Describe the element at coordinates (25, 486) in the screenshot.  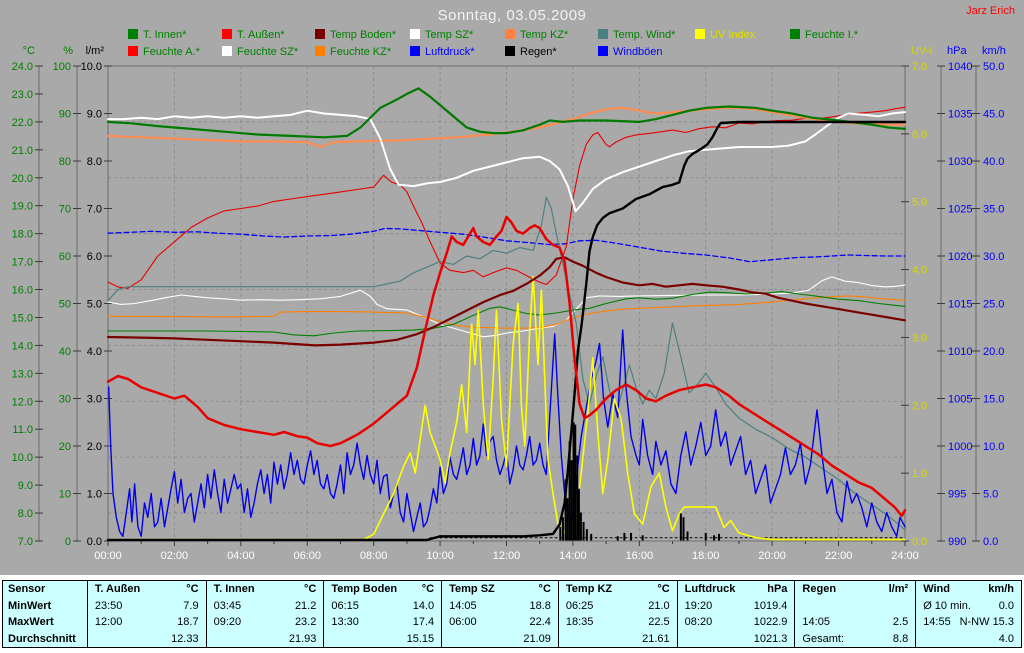
I see `axis-tick-label: 9.0` at that location.